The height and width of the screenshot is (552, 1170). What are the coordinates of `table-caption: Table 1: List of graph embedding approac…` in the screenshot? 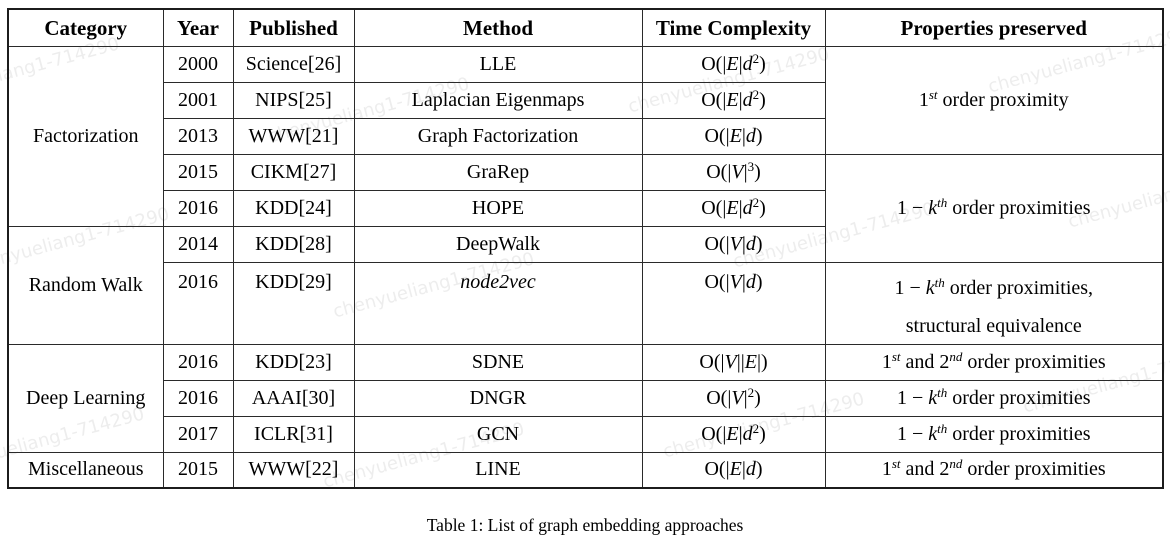 It's located at (585, 525).